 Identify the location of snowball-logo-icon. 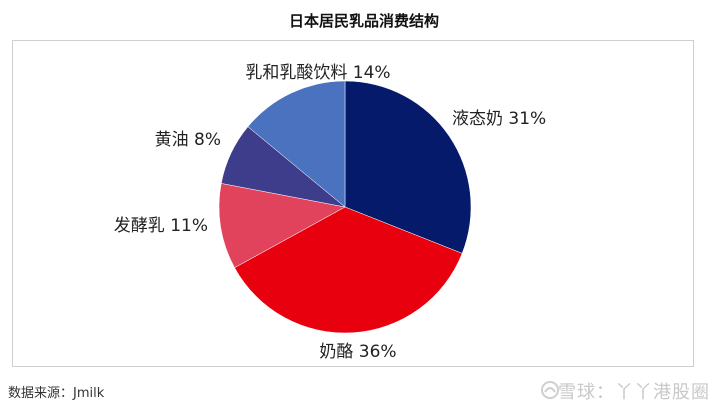
(550, 390).